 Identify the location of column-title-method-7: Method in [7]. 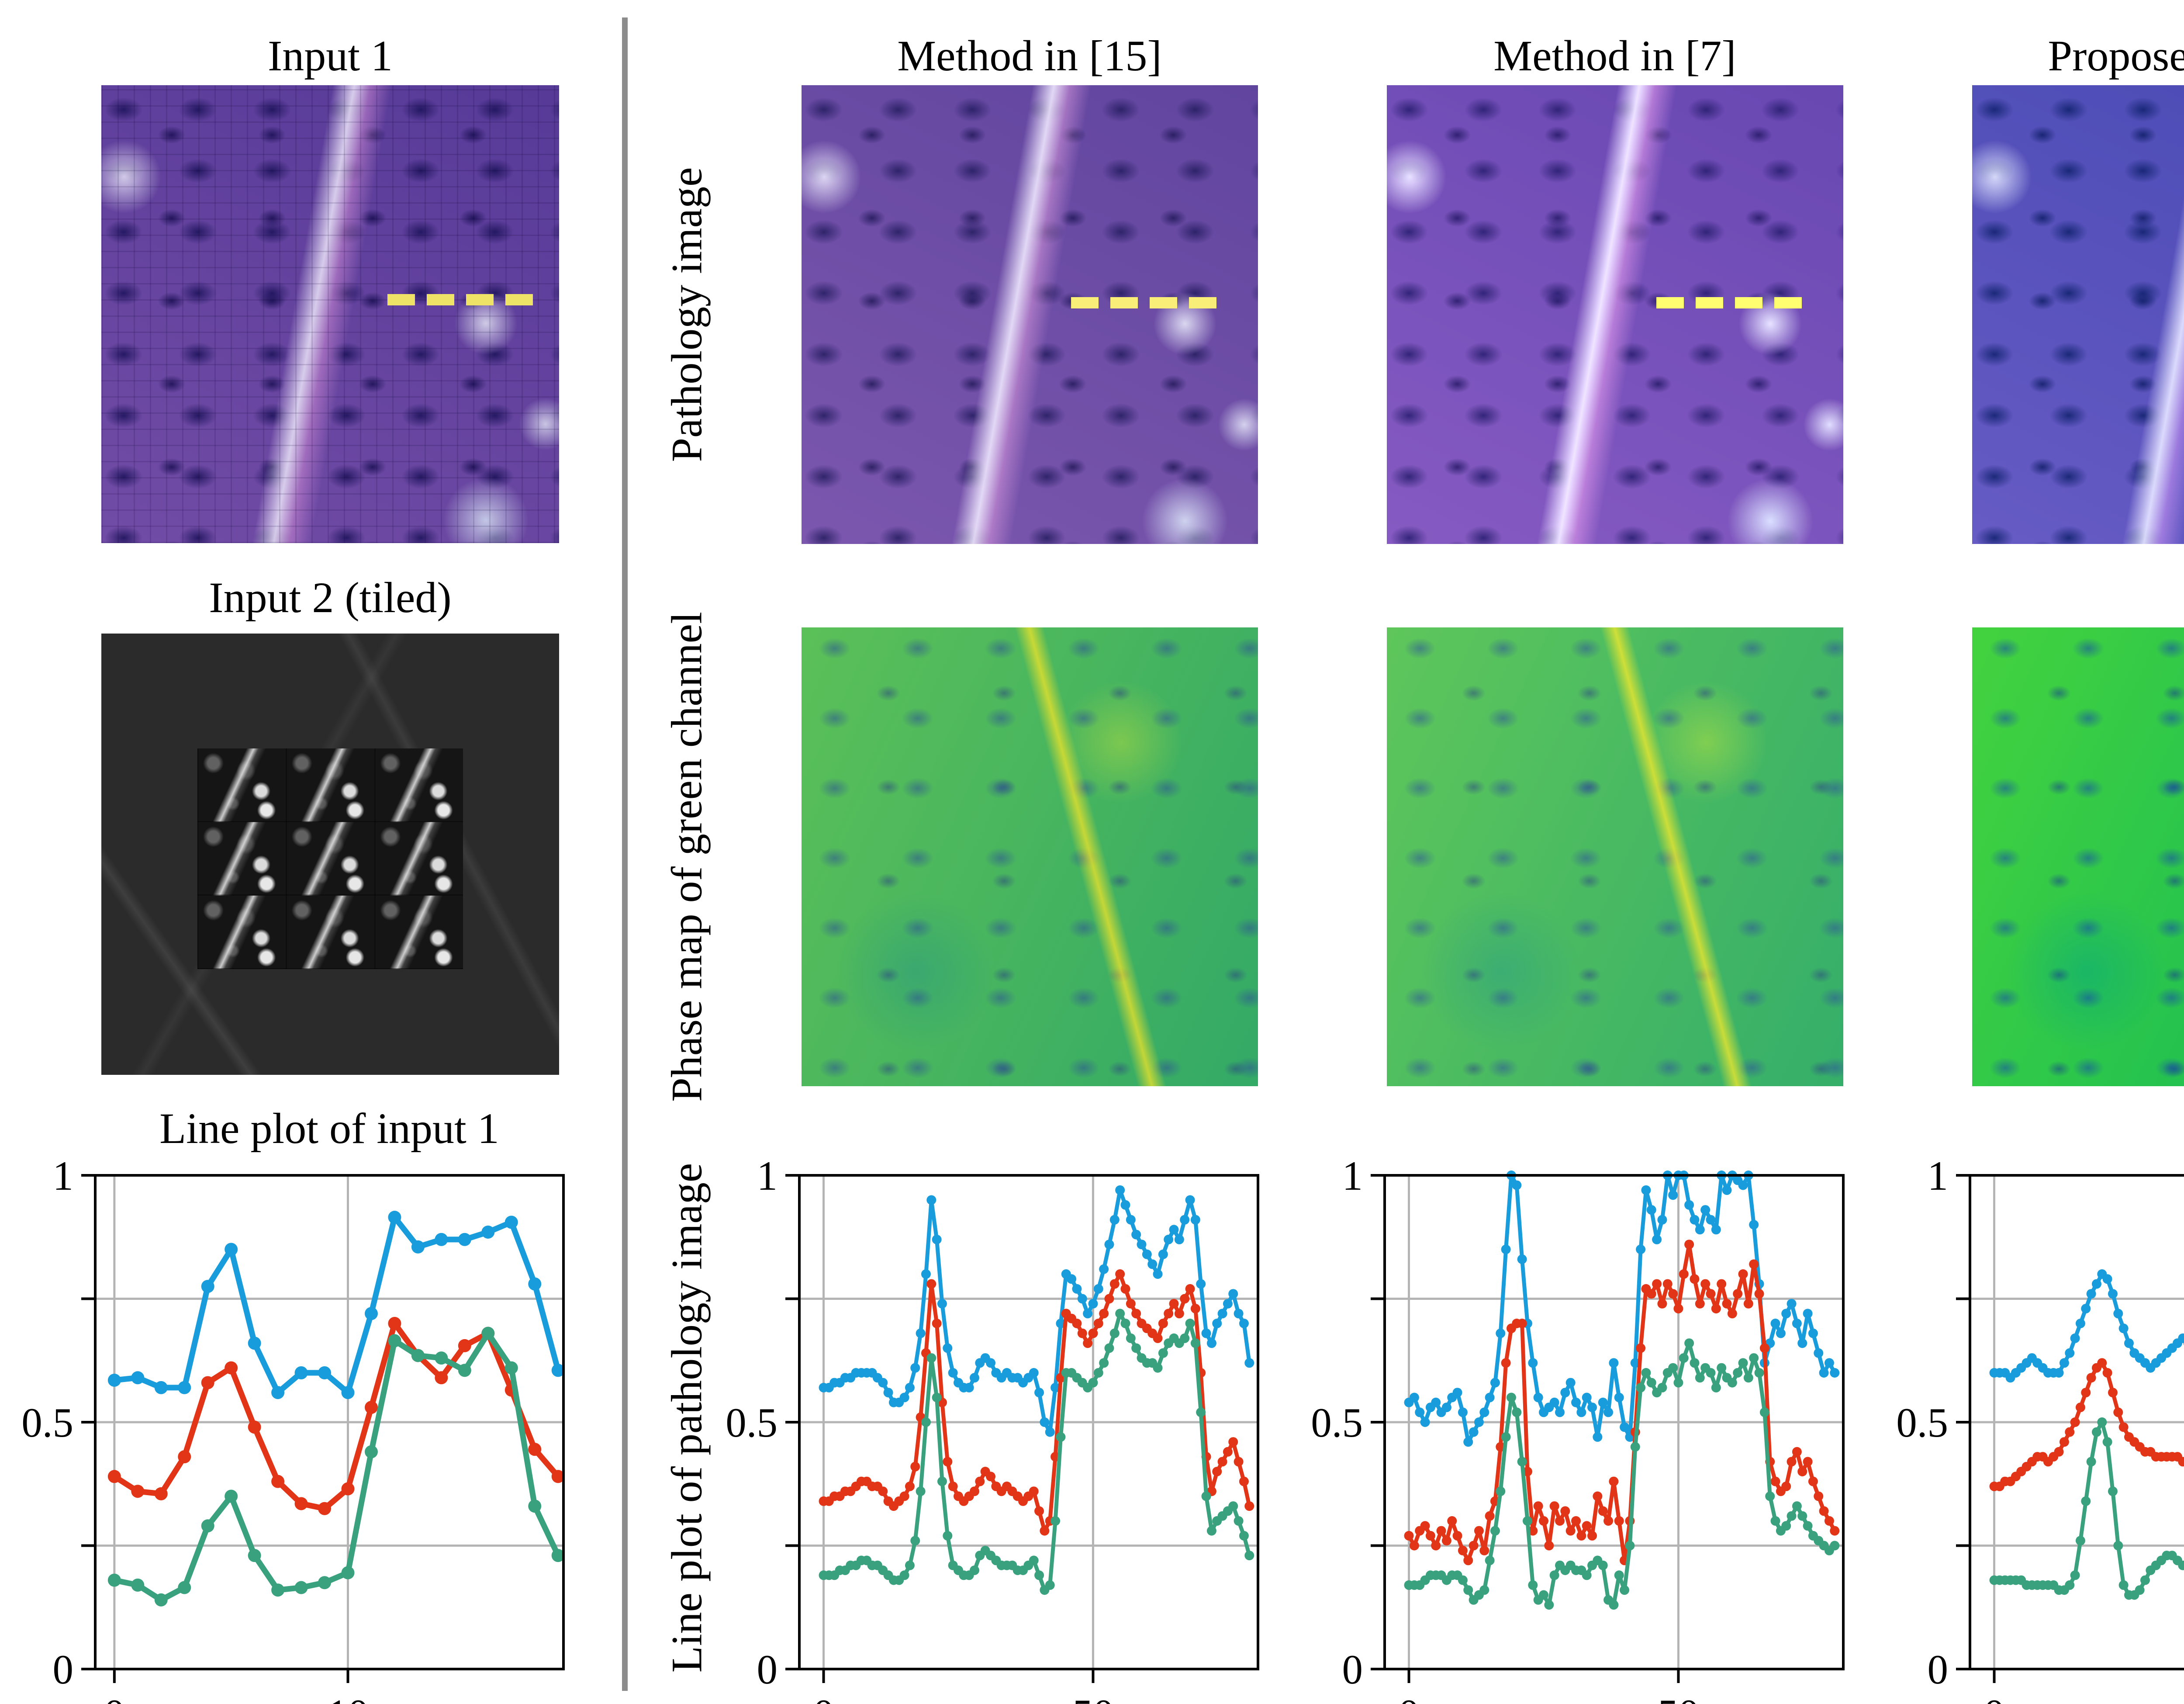
(1614, 55).